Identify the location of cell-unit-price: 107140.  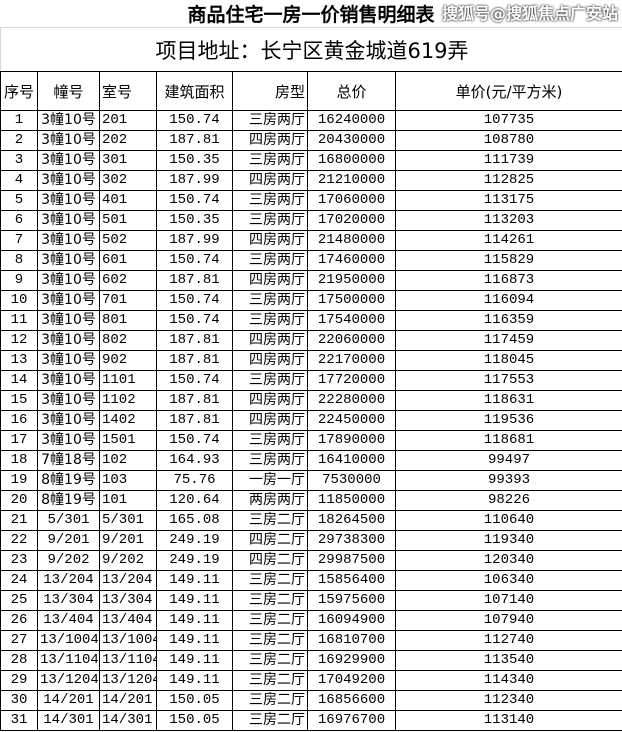
(508, 600).